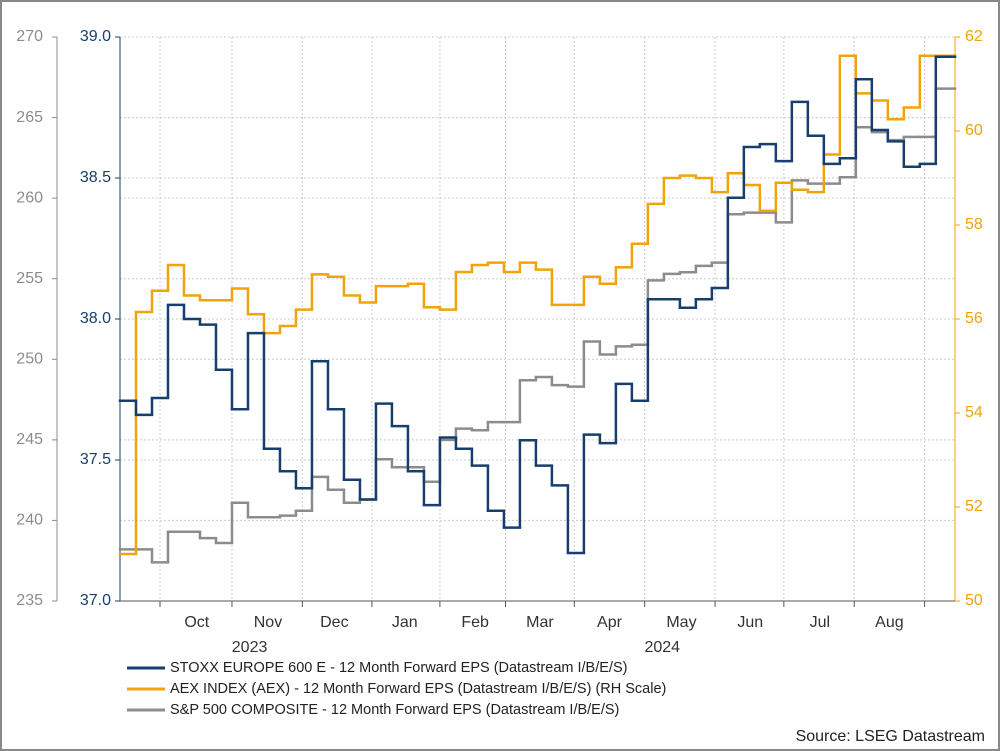 The image size is (1000, 751). I want to click on y2-tick-label: 52, so click(974, 506).